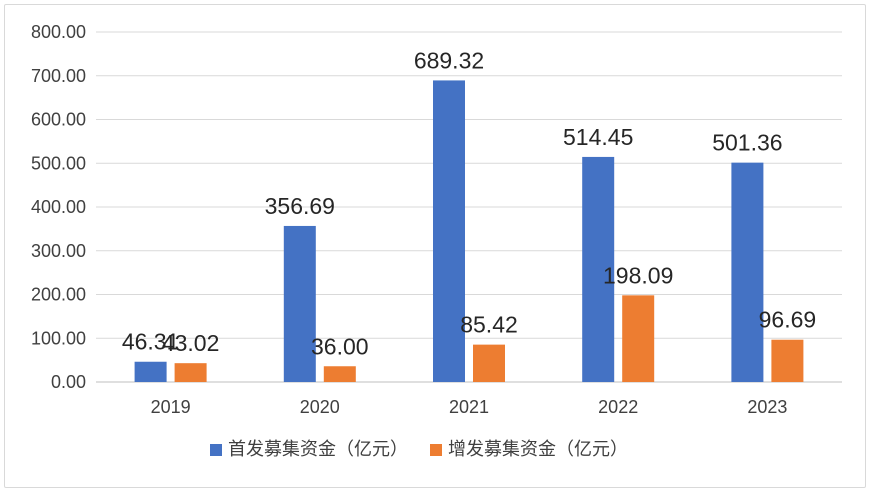 This screenshot has height=494, width=872. What do you see at coordinates (618, 407) in the screenshot?
I see `x-tick-label: 2022` at bounding box center [618, 407].